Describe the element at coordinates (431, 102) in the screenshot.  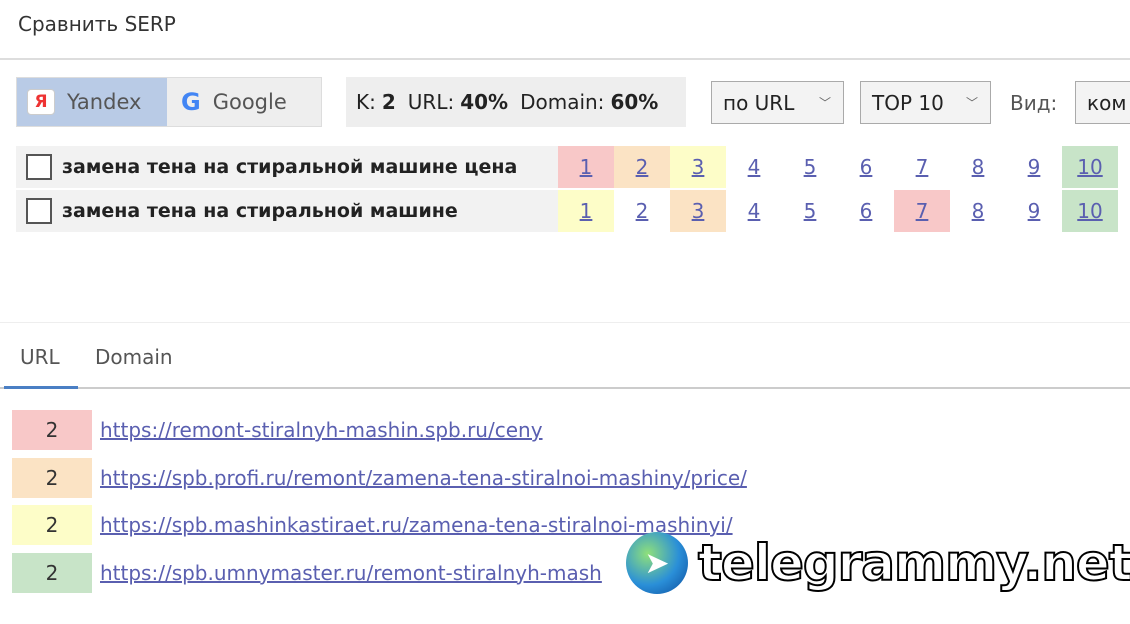
I see `url-label: URL:` at that location.